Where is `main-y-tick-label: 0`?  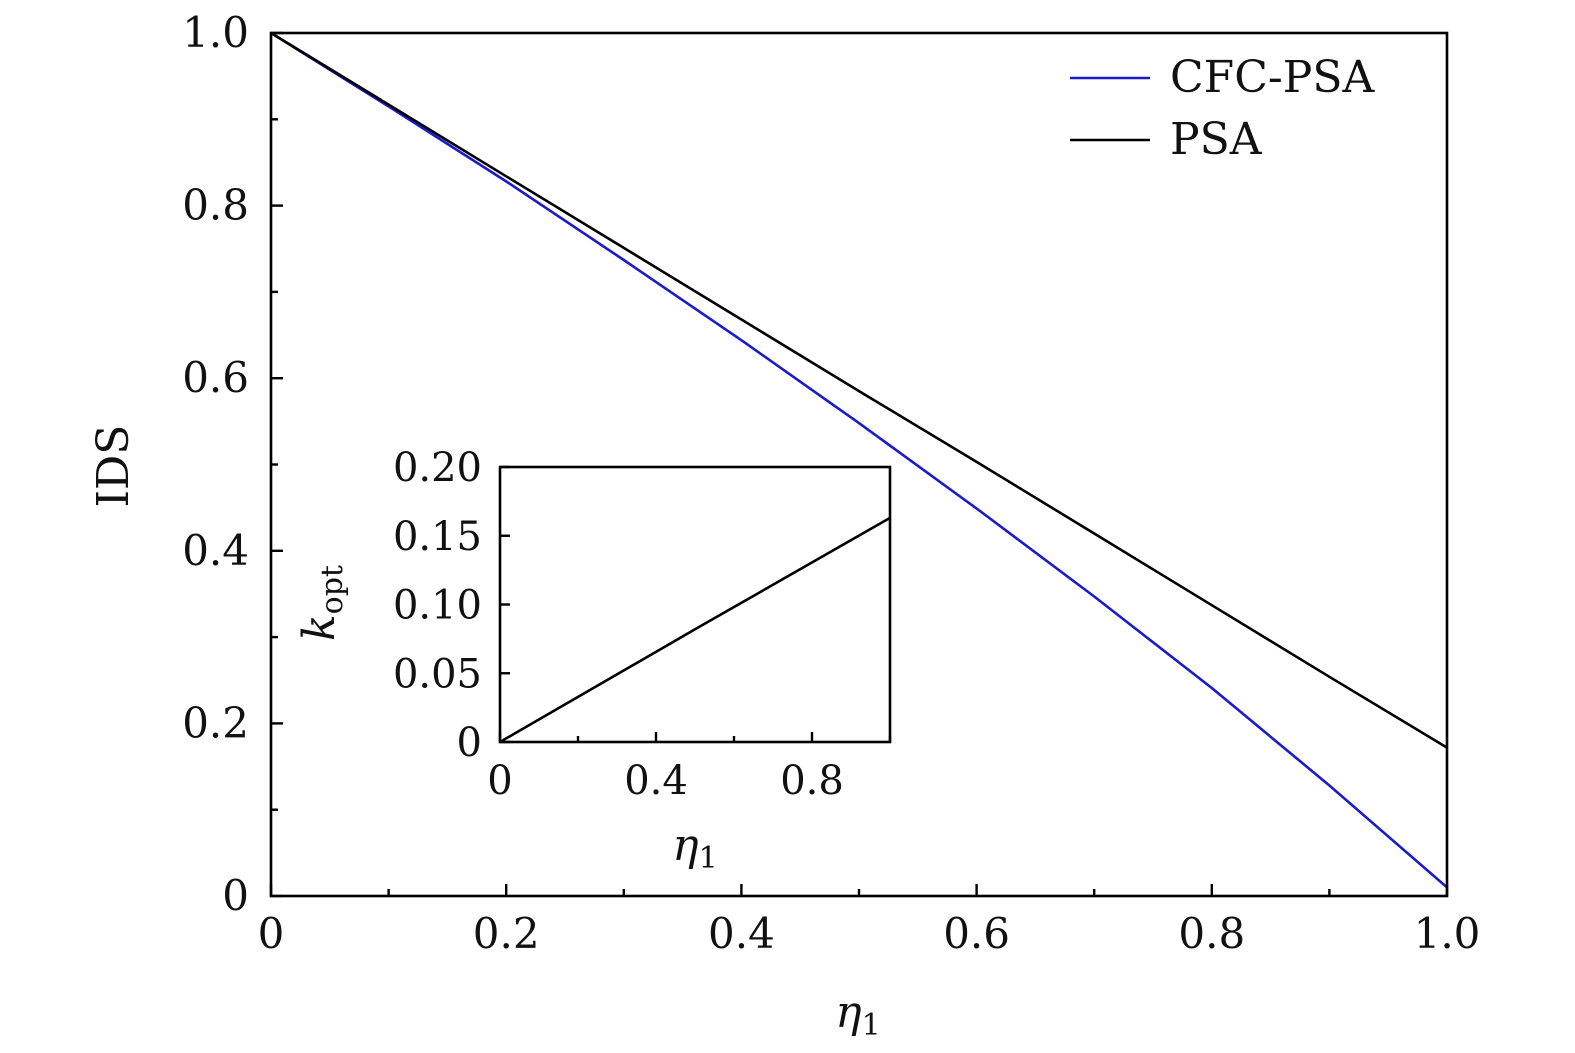 main-y-tick-label: 0 is located at coordinates (235, 895).